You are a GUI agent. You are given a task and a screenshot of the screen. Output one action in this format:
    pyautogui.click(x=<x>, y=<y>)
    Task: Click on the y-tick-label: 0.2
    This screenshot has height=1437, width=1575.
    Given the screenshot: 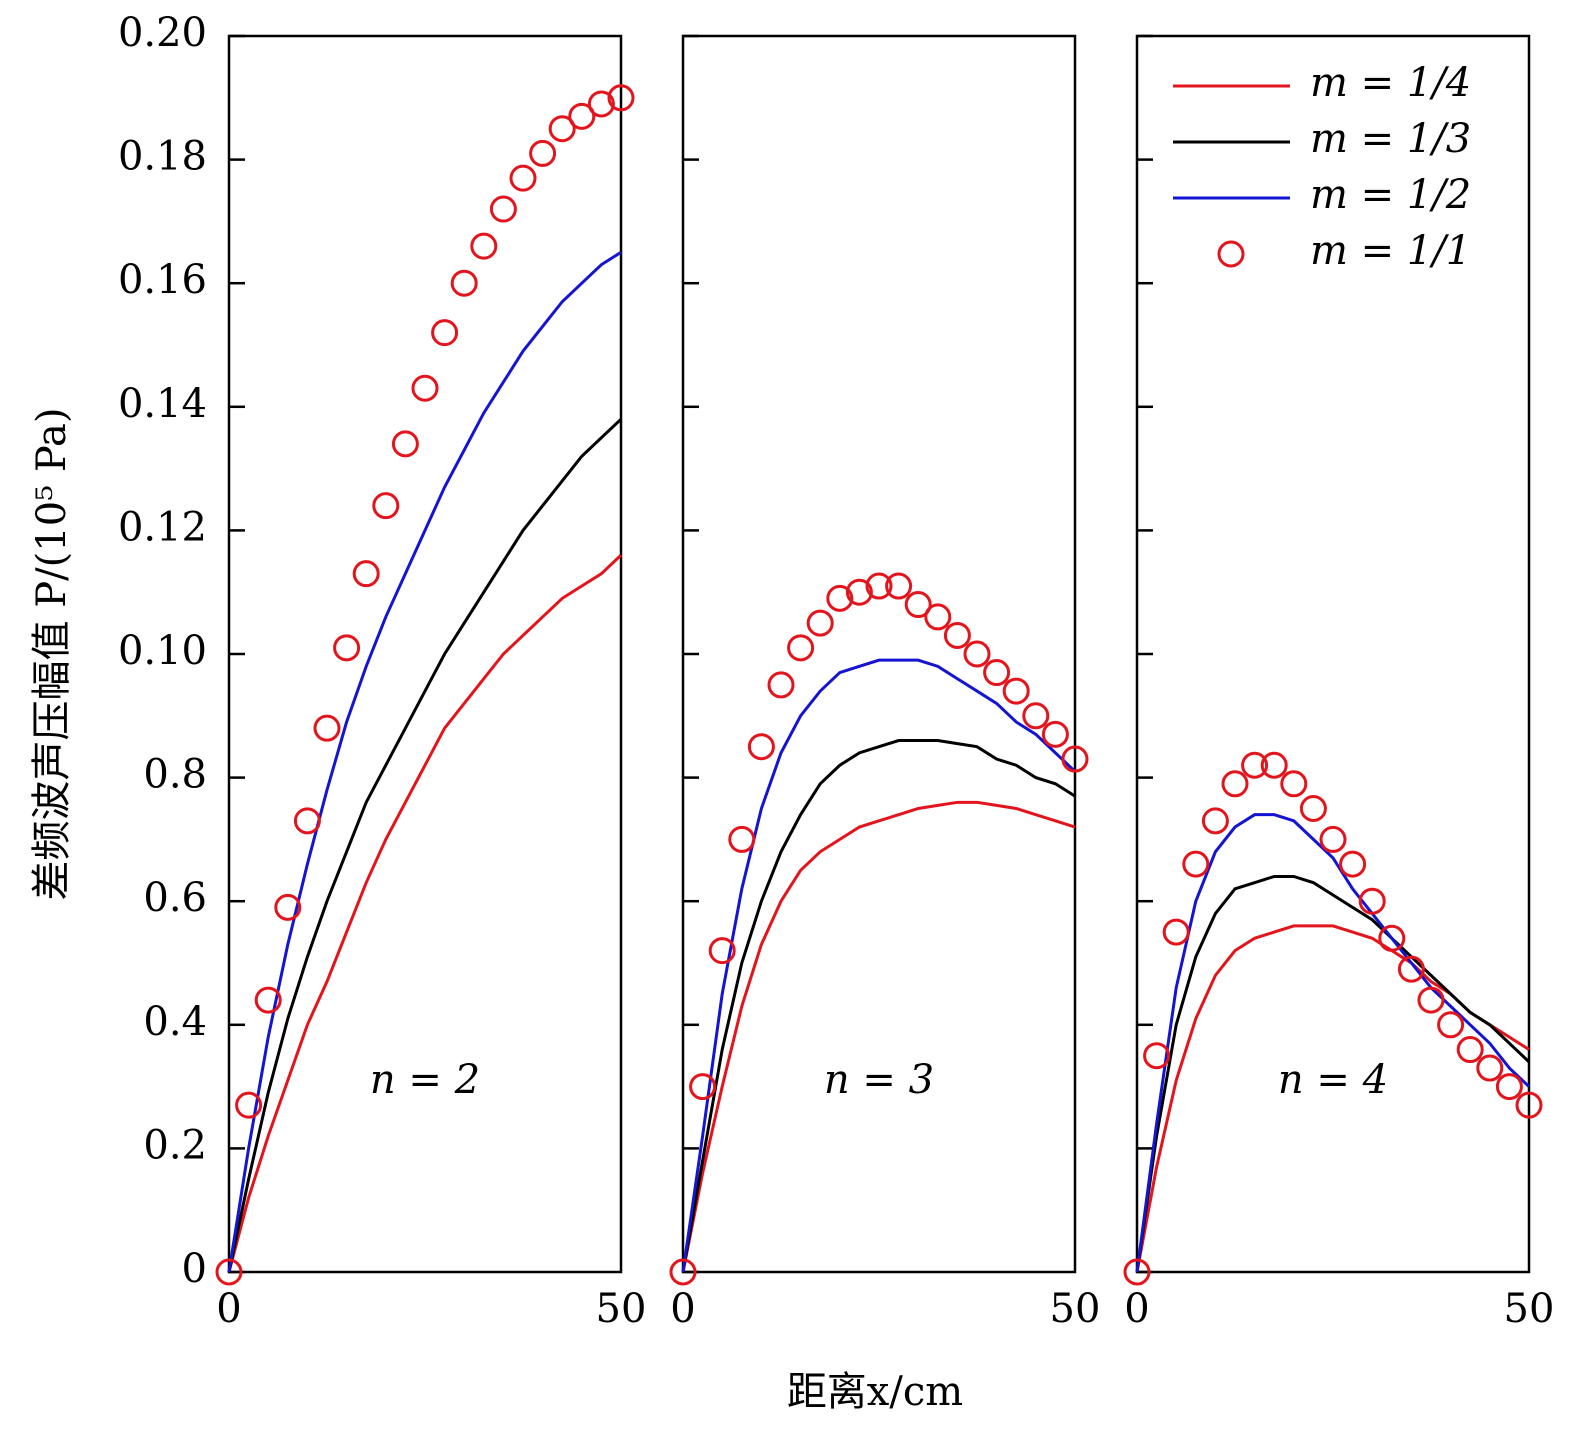 What is the action you would take?
    pyautogui.click(x=175, y=1145)
    